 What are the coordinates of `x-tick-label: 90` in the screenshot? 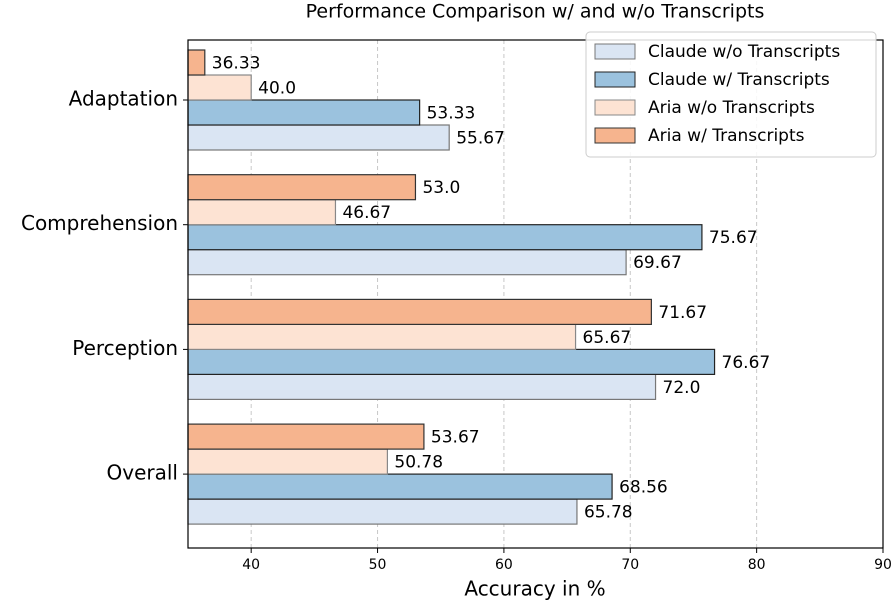 It's located at (883, 565).